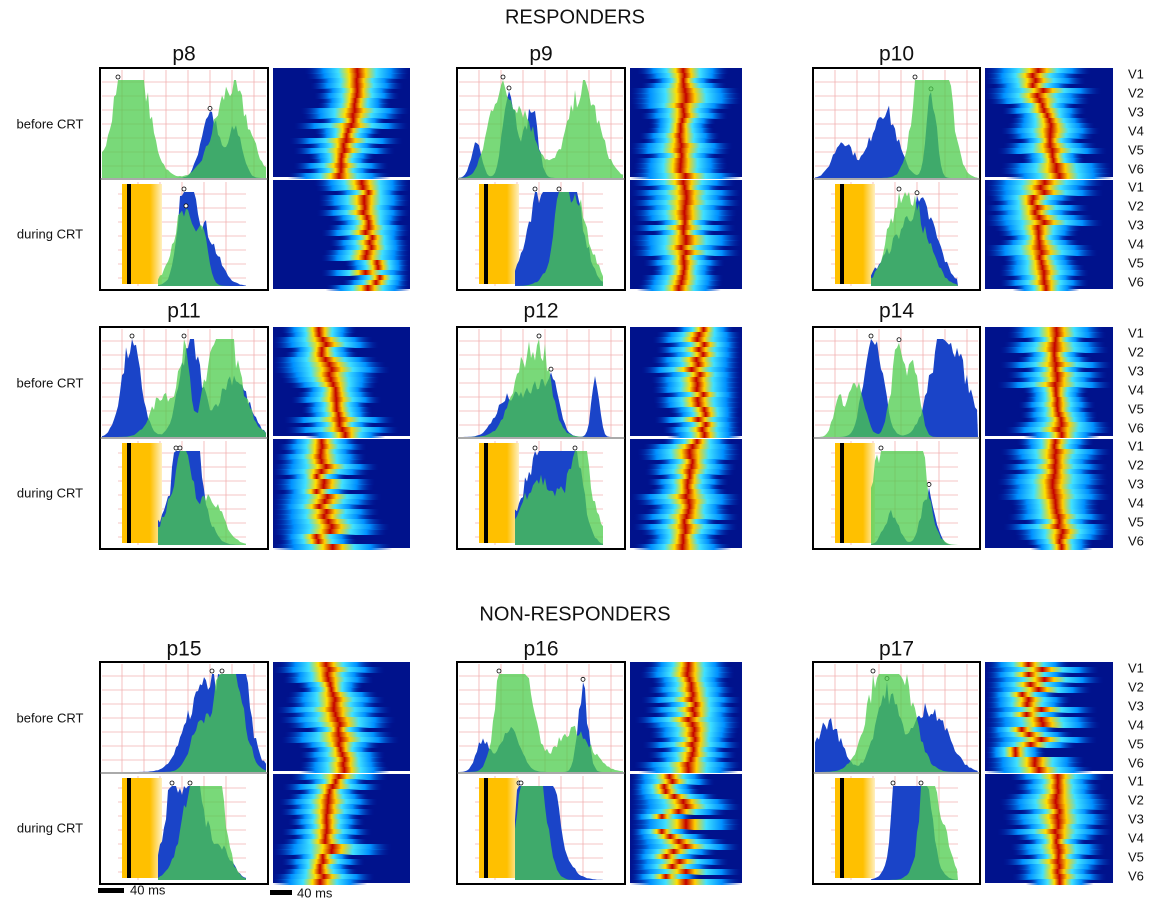 This screenshot has height=902, width=1151. Describe the element at coordinates (50, 717) in the screenshot. I see `row-label: before CRT` at that location.